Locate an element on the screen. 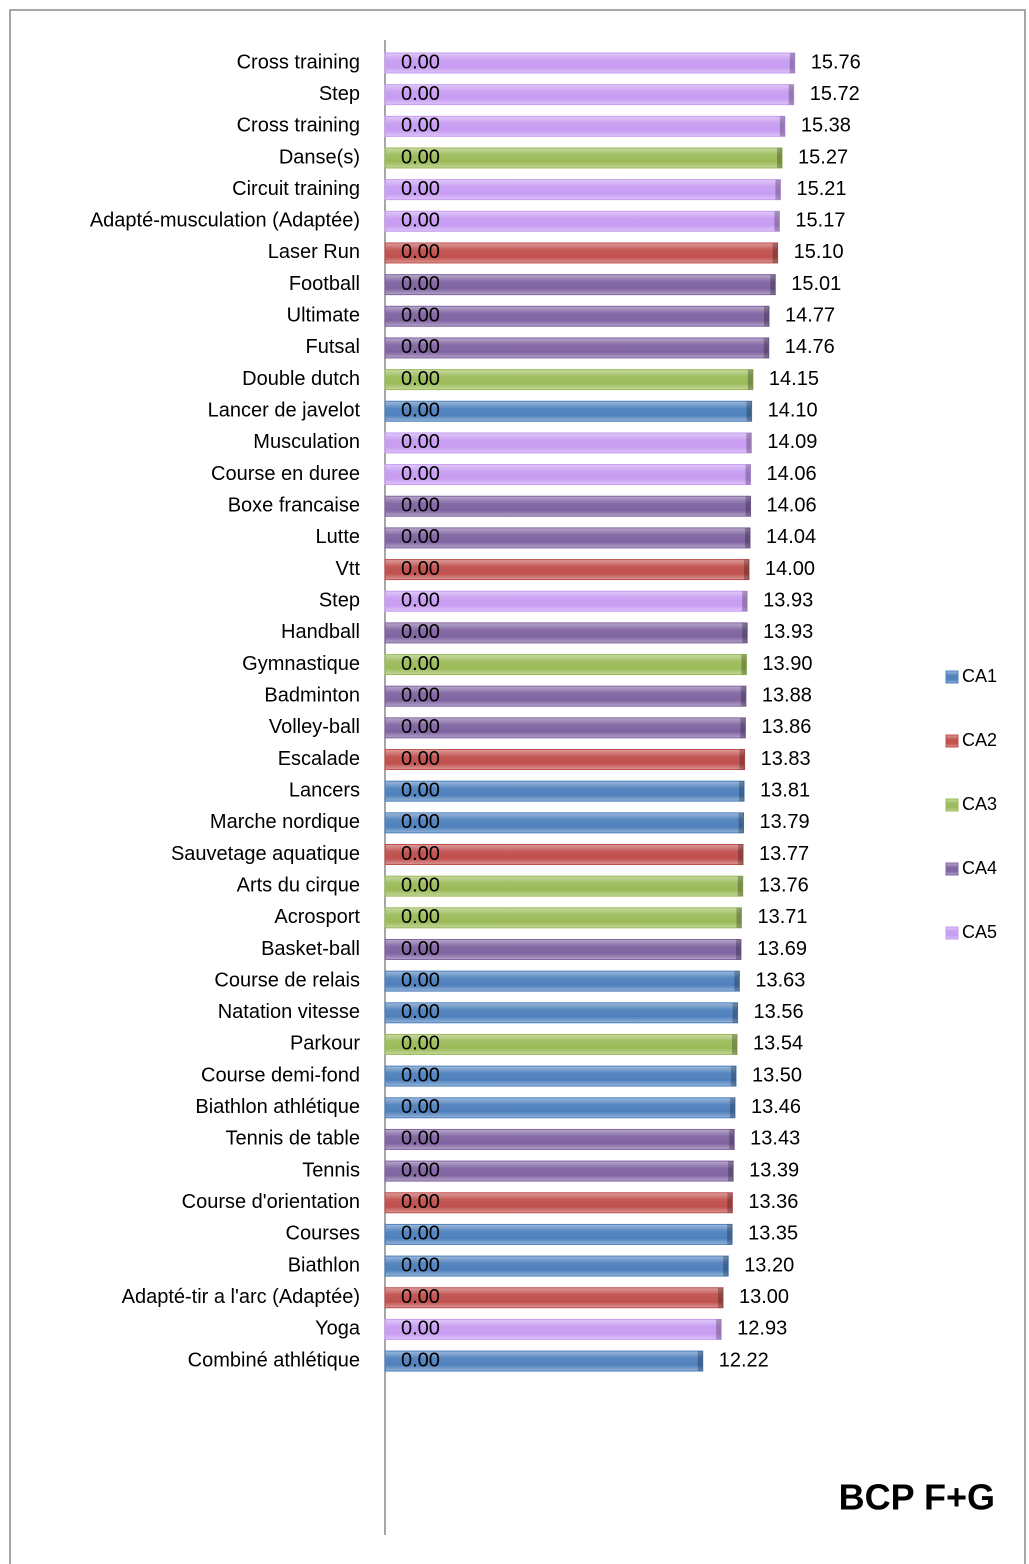 The height and width of the screenshot is (1564, 1029). category-label: Step is located at coordinates (339, 601).